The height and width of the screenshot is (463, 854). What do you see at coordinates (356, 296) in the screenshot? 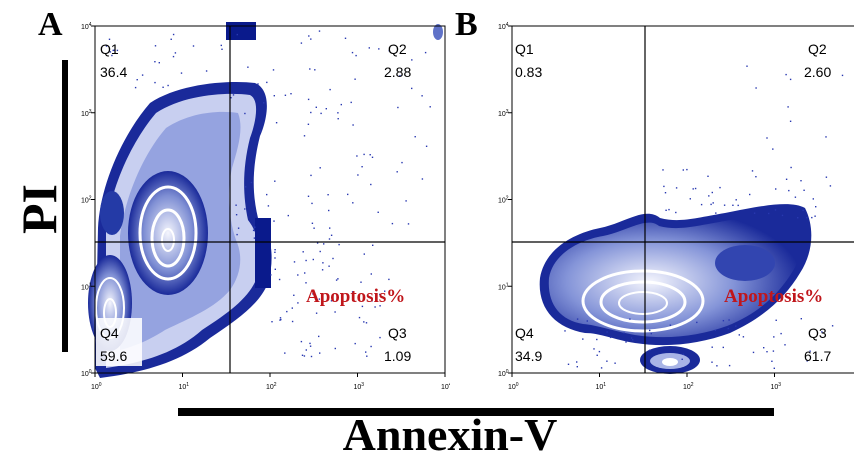
I see `apoptosis-annotation-a: Apoptosis%` at bounding box center [356, 296].